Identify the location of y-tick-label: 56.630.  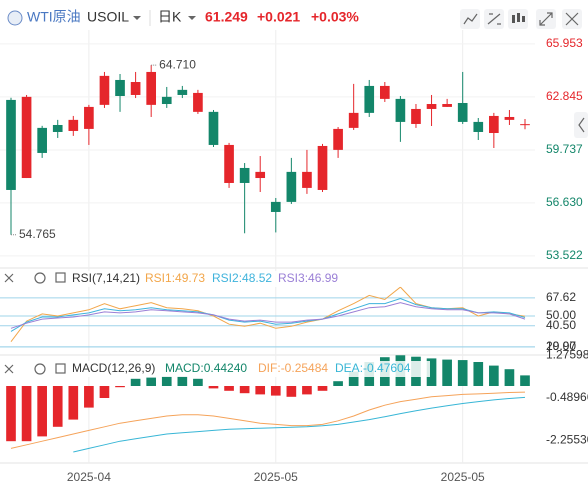
(564, 202).